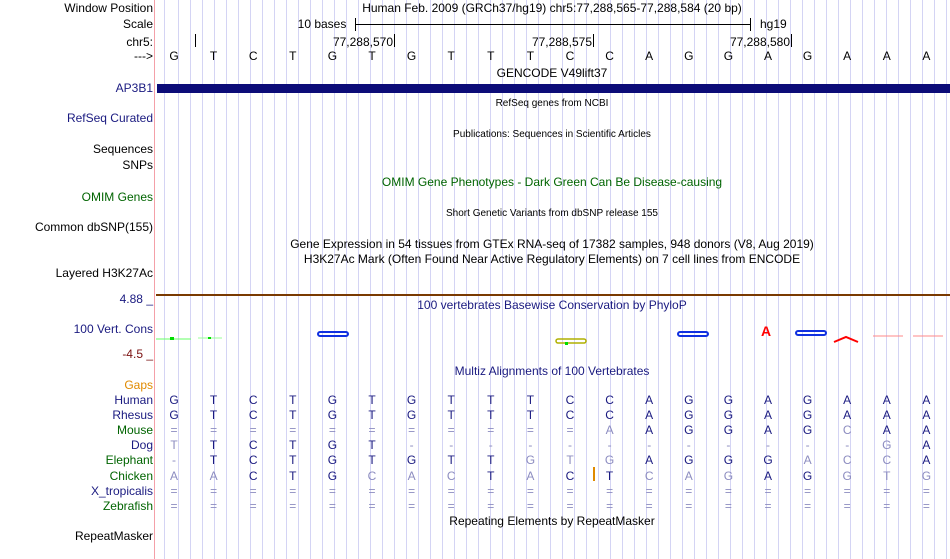 The height and width of the screenshot is (559, 950). I want to click on track-divider, so click(553, 295).